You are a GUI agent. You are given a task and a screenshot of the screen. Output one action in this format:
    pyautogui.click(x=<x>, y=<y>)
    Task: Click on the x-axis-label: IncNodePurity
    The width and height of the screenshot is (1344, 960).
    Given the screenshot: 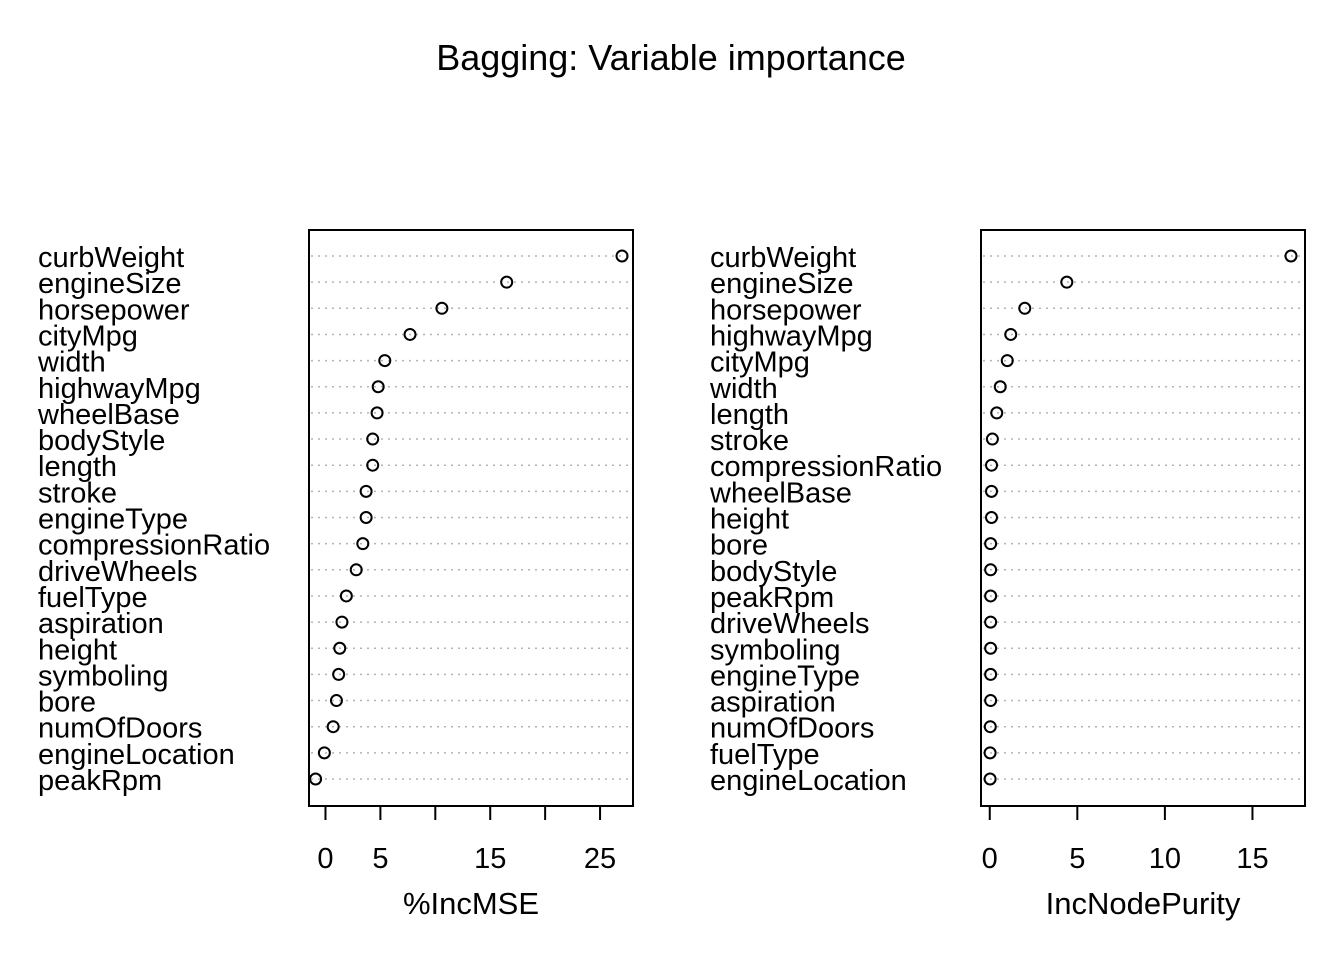 What is the action you would take?
    pyautogui.click(x=1143, y=903)
    